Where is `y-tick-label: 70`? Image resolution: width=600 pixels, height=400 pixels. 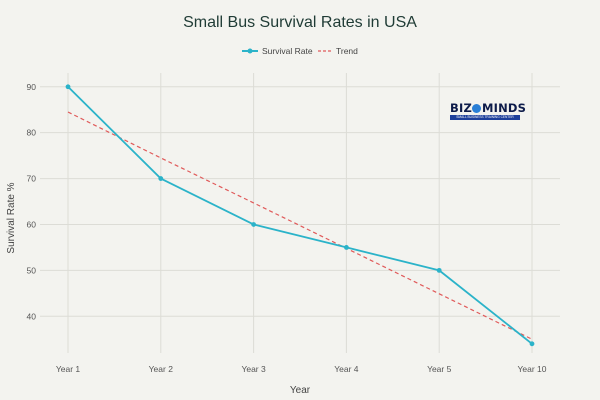
y-tick-label: 70 is located at coordinates (32, 179).